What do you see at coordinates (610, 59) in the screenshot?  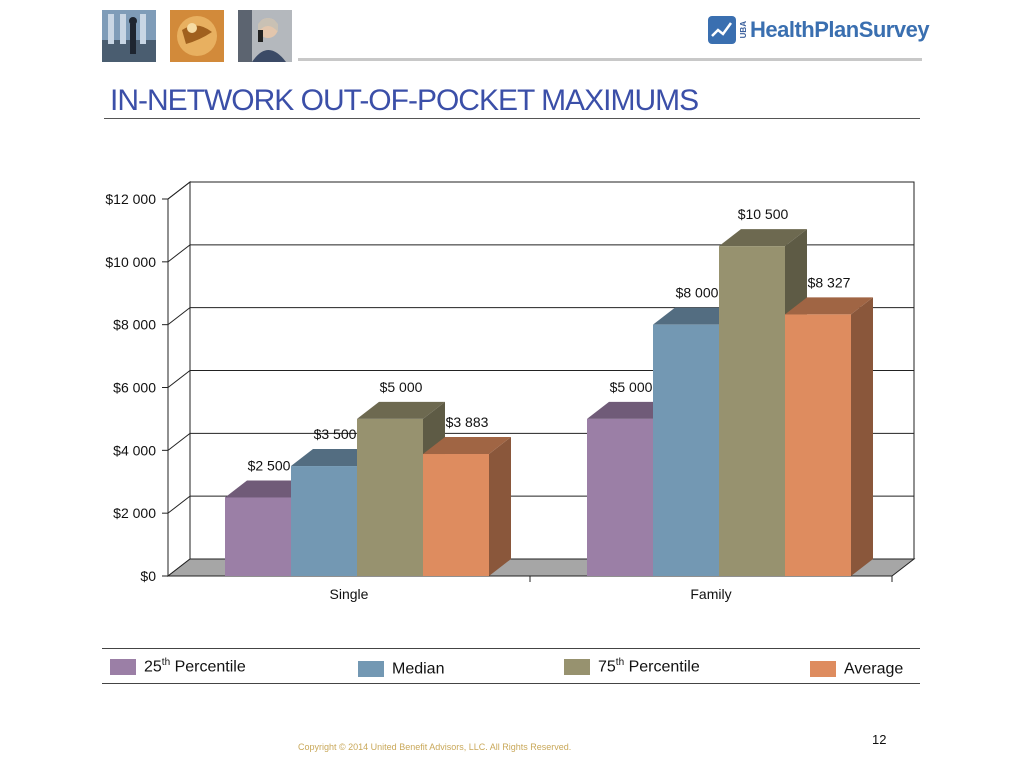 I see `header-divider` at bounding box center [610, 59].